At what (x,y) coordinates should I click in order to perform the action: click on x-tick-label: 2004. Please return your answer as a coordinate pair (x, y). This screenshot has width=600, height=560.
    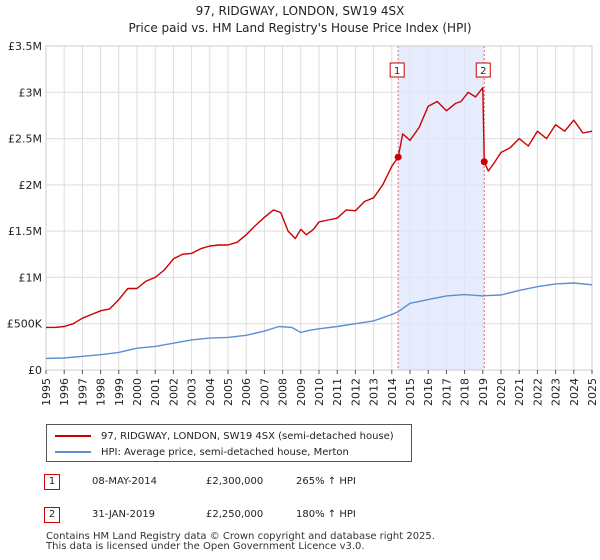
    Looking at the image, I should click on (210, 392).